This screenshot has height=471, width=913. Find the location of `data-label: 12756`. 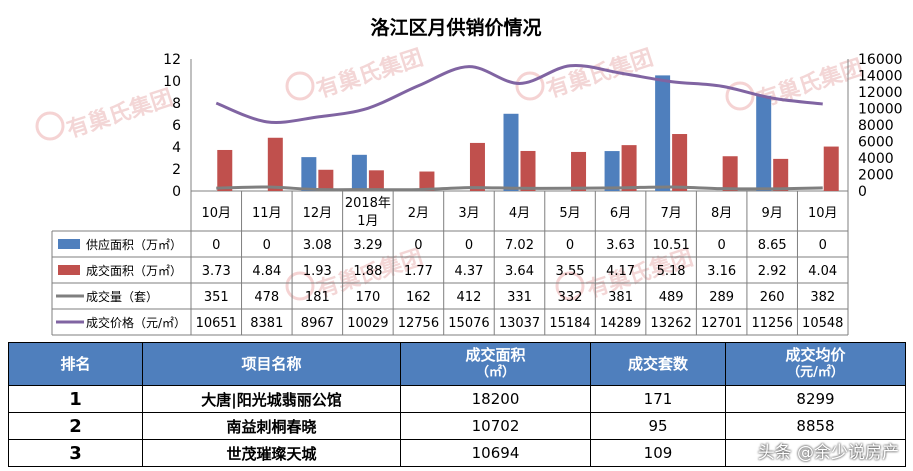

data-label: 12756 is located at coordinates (418, 323).